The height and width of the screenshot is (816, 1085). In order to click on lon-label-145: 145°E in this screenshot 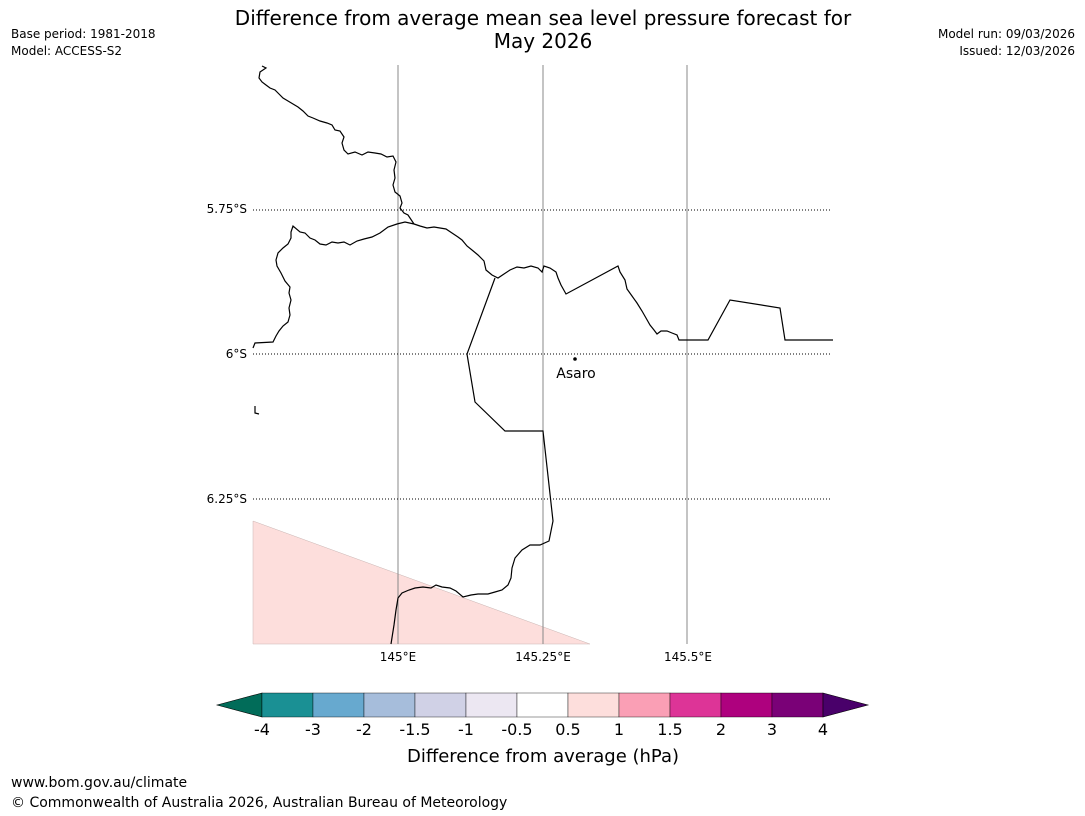, I will do `click(398, 657)`.